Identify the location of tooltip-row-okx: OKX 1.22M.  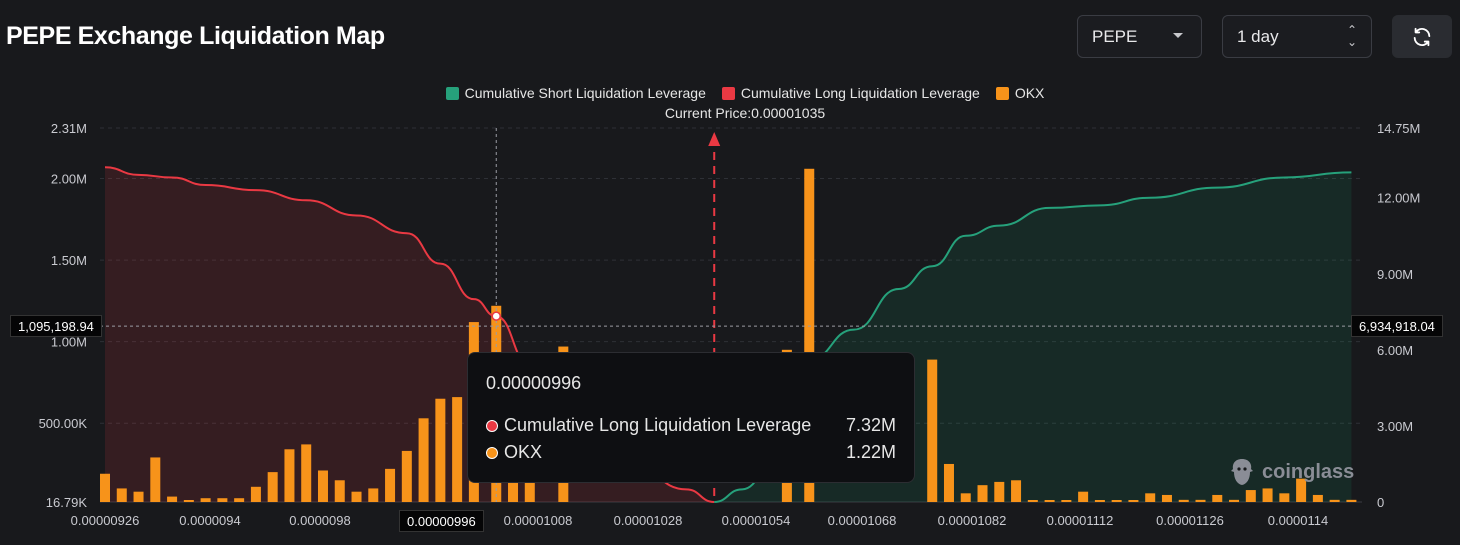
(691, 452).